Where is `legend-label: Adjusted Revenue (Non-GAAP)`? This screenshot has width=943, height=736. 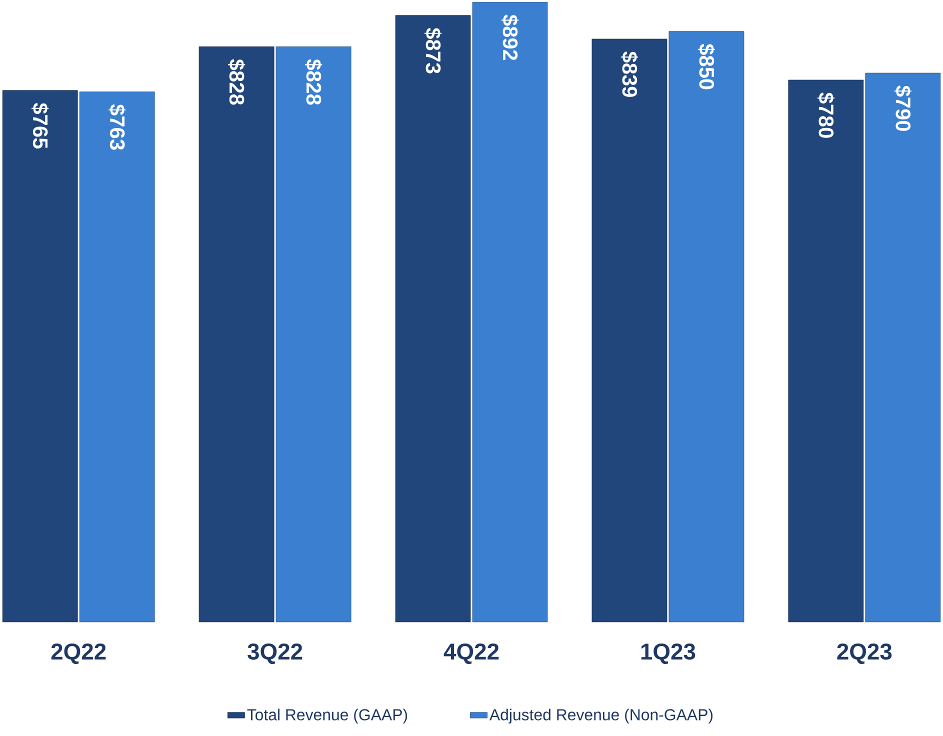 legend-label: Adjusted Revenue (Non-GAAP) is located at coordinates (601, 716).